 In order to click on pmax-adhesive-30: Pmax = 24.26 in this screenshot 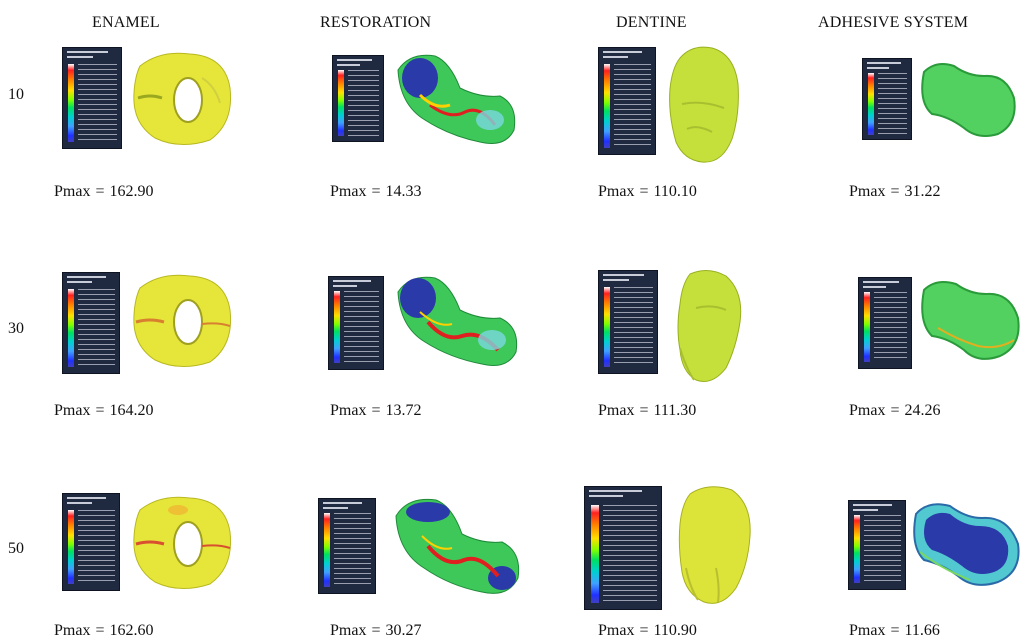, I will do `click(895, 410)`.